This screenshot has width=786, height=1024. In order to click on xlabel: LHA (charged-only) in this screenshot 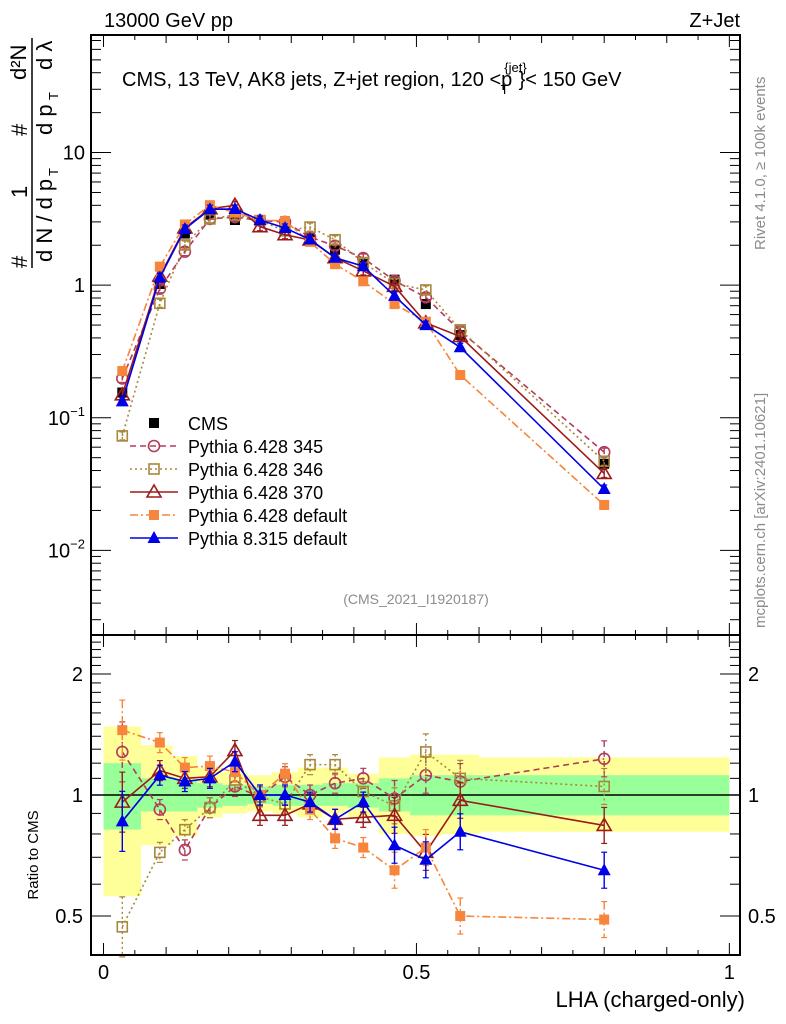, I will do `click(650, 999)`.